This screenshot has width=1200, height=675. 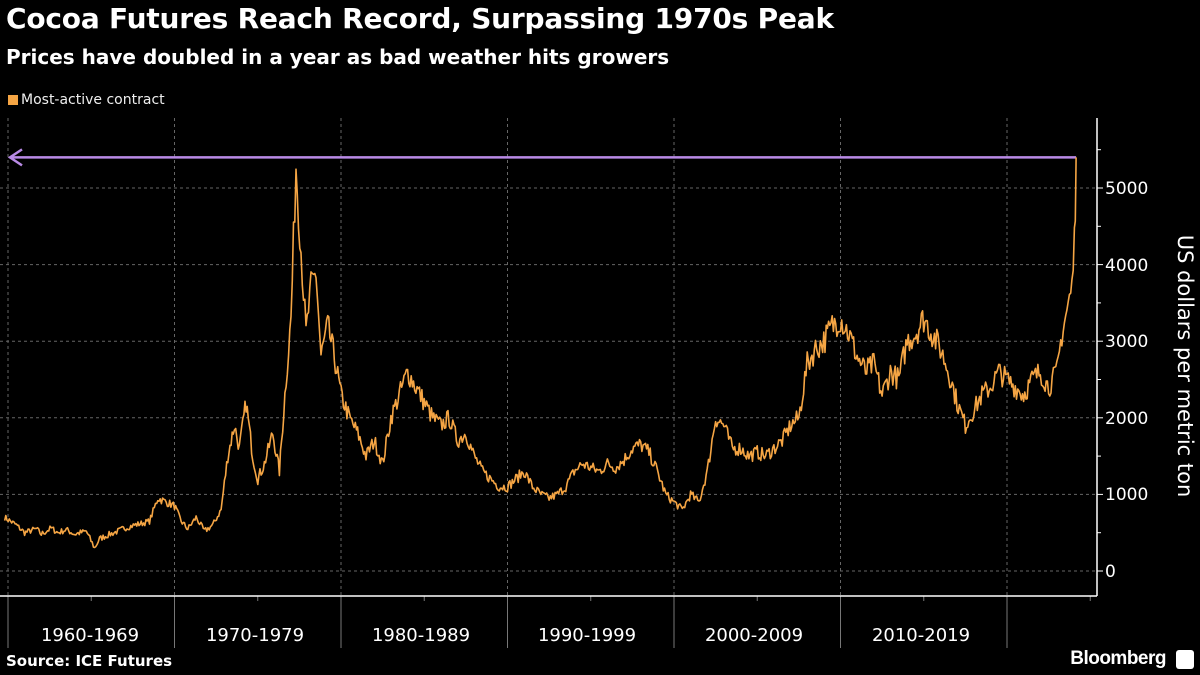 I want to click on bloomberg-chart-icon, so click(x=1185, y=659).